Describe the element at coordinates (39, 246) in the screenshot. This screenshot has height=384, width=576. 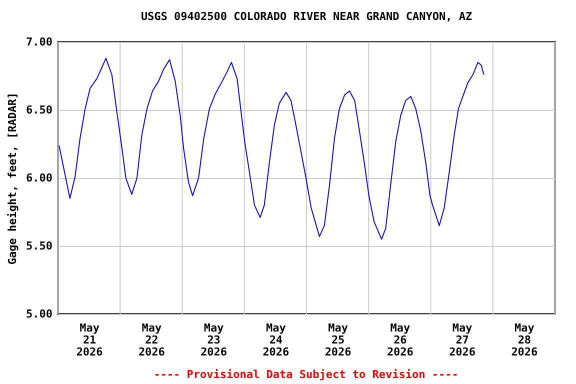
I see `y-tick-label: 5.50` at that location.